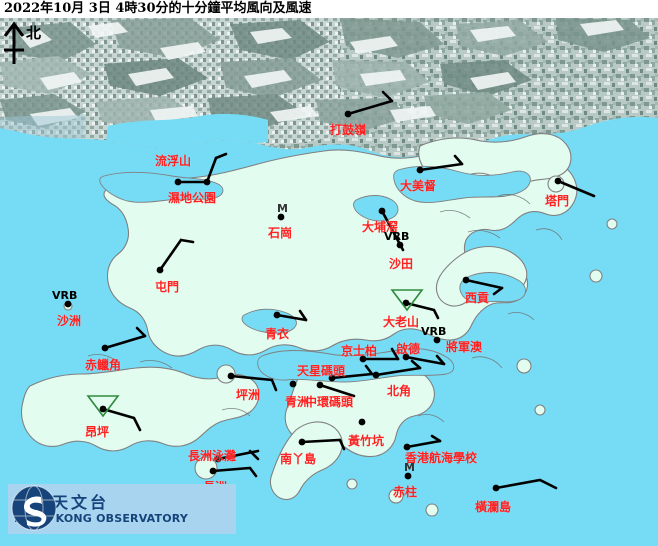 This screenshot has height=546, width=658. What do you see at coordinates (397, 236) in the screenshot?
I see `vrb-marker-7: VRB` at bounding box center [397, 236].